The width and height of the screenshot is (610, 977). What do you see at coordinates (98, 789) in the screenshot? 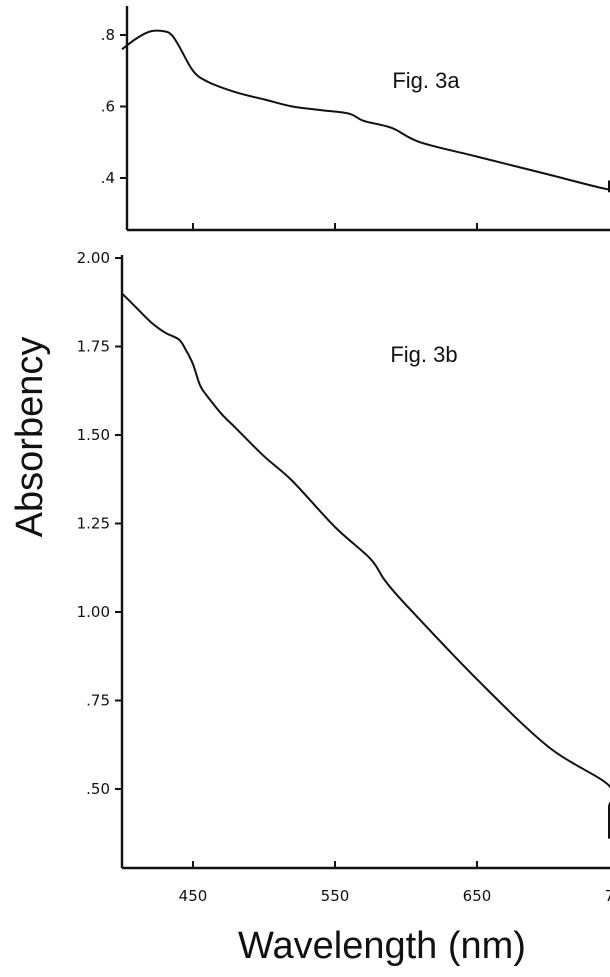
I see `y-tick-label-b: .50` at bounding box center [98, 789].